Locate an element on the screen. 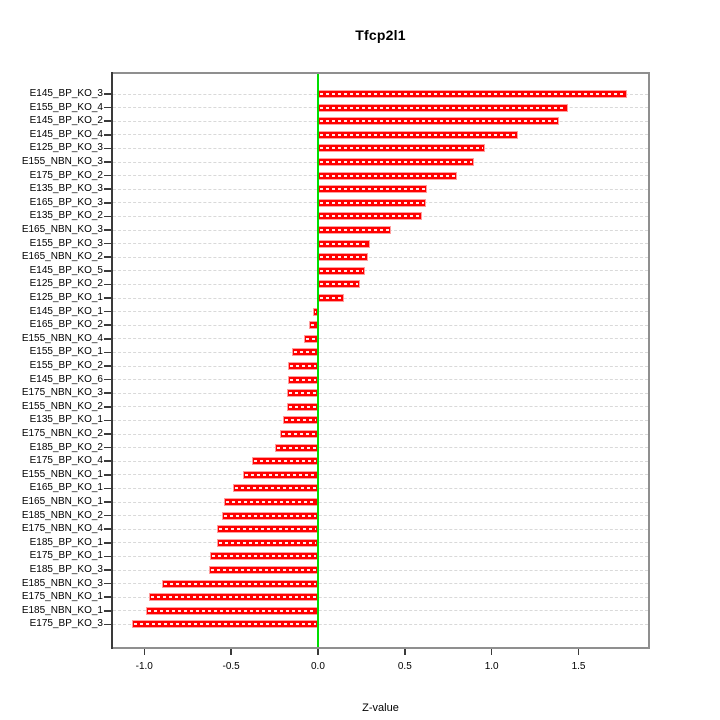 This screenshot has width=720, height=720. y-axis-label: E155_BP_KO_1 is located at coordinates (66, 352).